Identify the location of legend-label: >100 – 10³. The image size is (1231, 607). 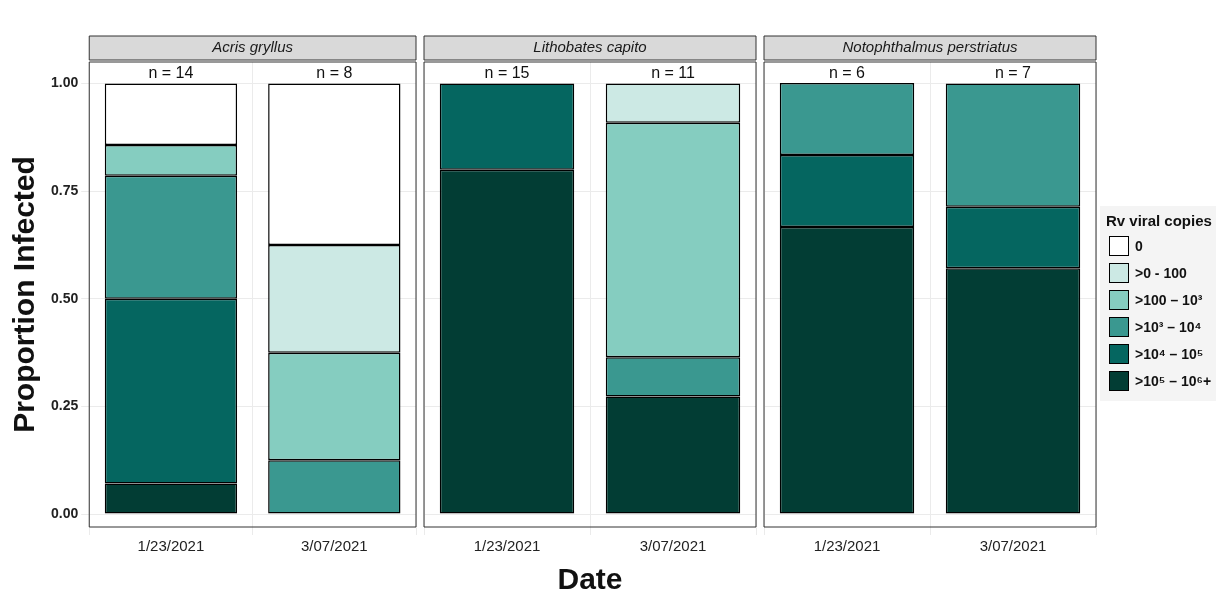
(1169, 300).